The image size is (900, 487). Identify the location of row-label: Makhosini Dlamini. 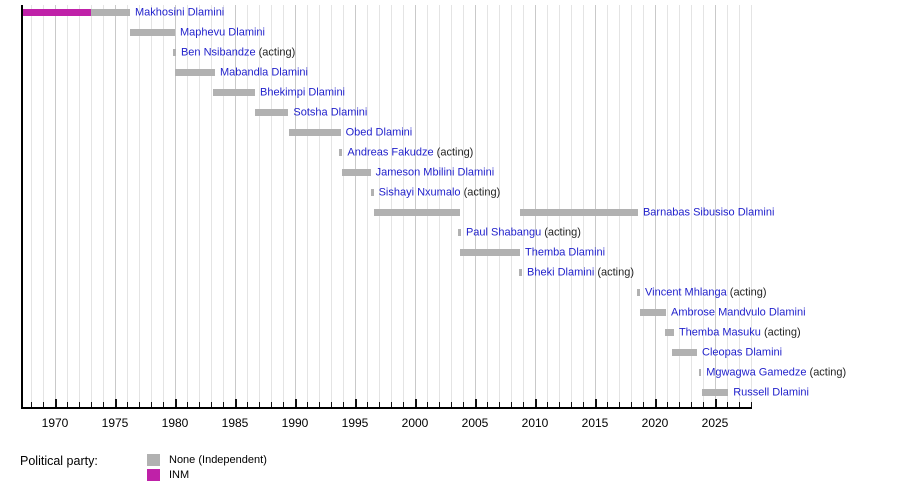
(179, 12).